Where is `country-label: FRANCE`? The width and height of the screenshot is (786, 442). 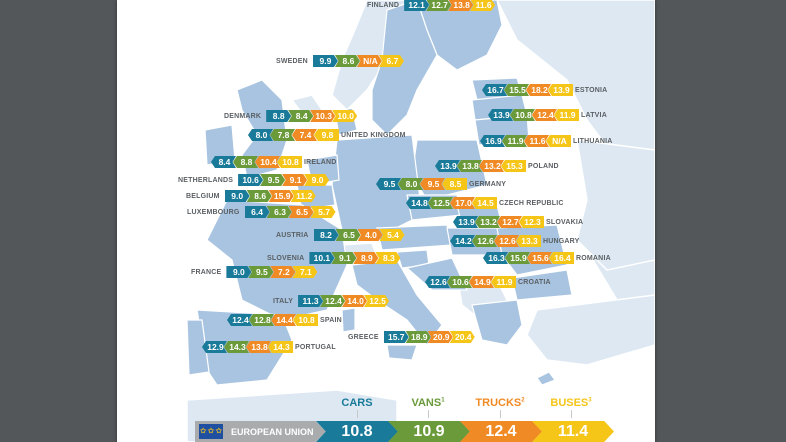 country-label: FRANCE is located at coordinates (206, 272).